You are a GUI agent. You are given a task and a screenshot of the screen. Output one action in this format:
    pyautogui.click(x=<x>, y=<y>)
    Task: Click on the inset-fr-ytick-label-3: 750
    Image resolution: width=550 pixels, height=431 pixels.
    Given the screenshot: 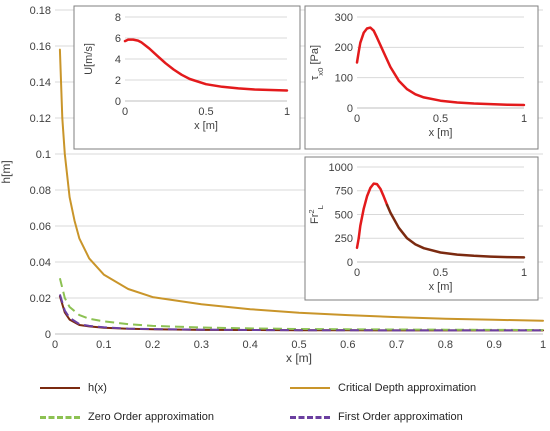 What is the action you would take?
    pyautogui.click(x=344, y=192)
    